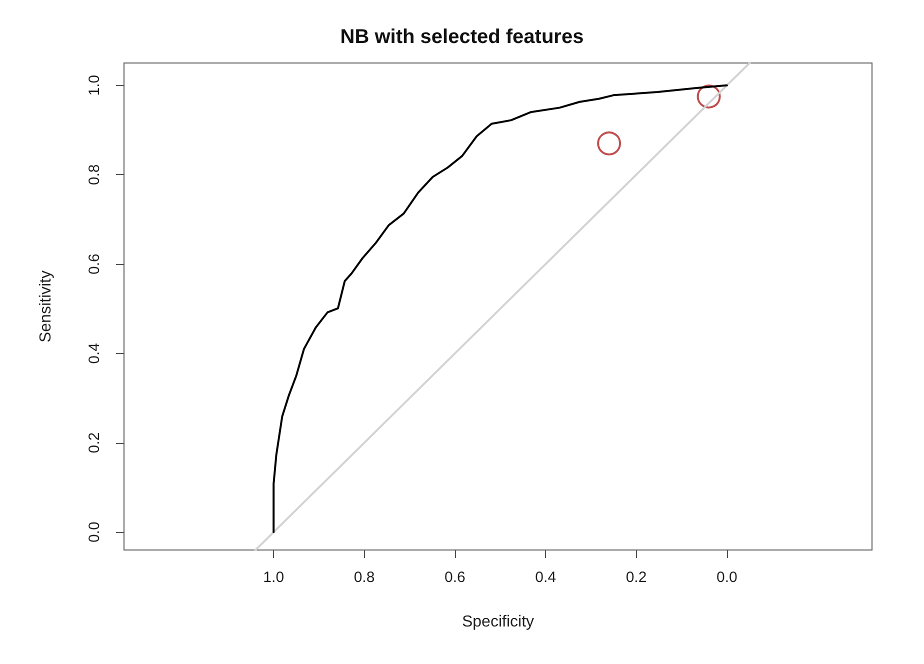 The image size is (924, 664). Describe the element at coordinates (273, 577) in the screenshot. I see `x-tick-label: 1.0` at that location.